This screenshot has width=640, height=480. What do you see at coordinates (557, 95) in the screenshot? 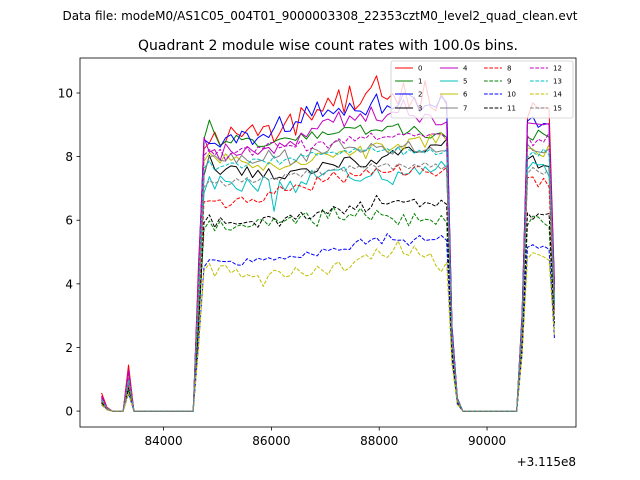
I see `legend-label-14: 14` at bounding box center [557, 95].